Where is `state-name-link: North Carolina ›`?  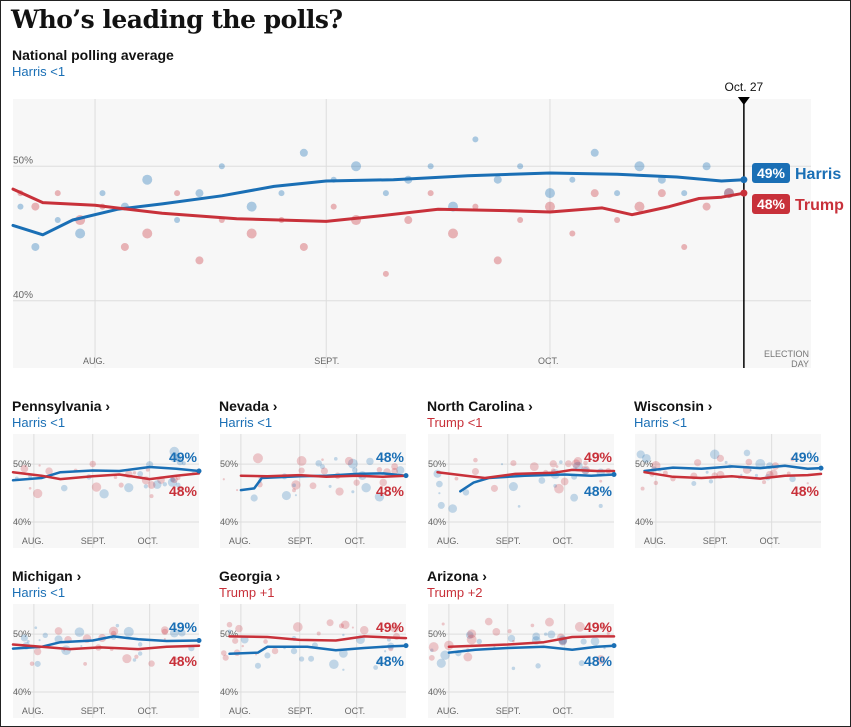 state-name-link: North Carolina › is located at coordinates (522, 406).